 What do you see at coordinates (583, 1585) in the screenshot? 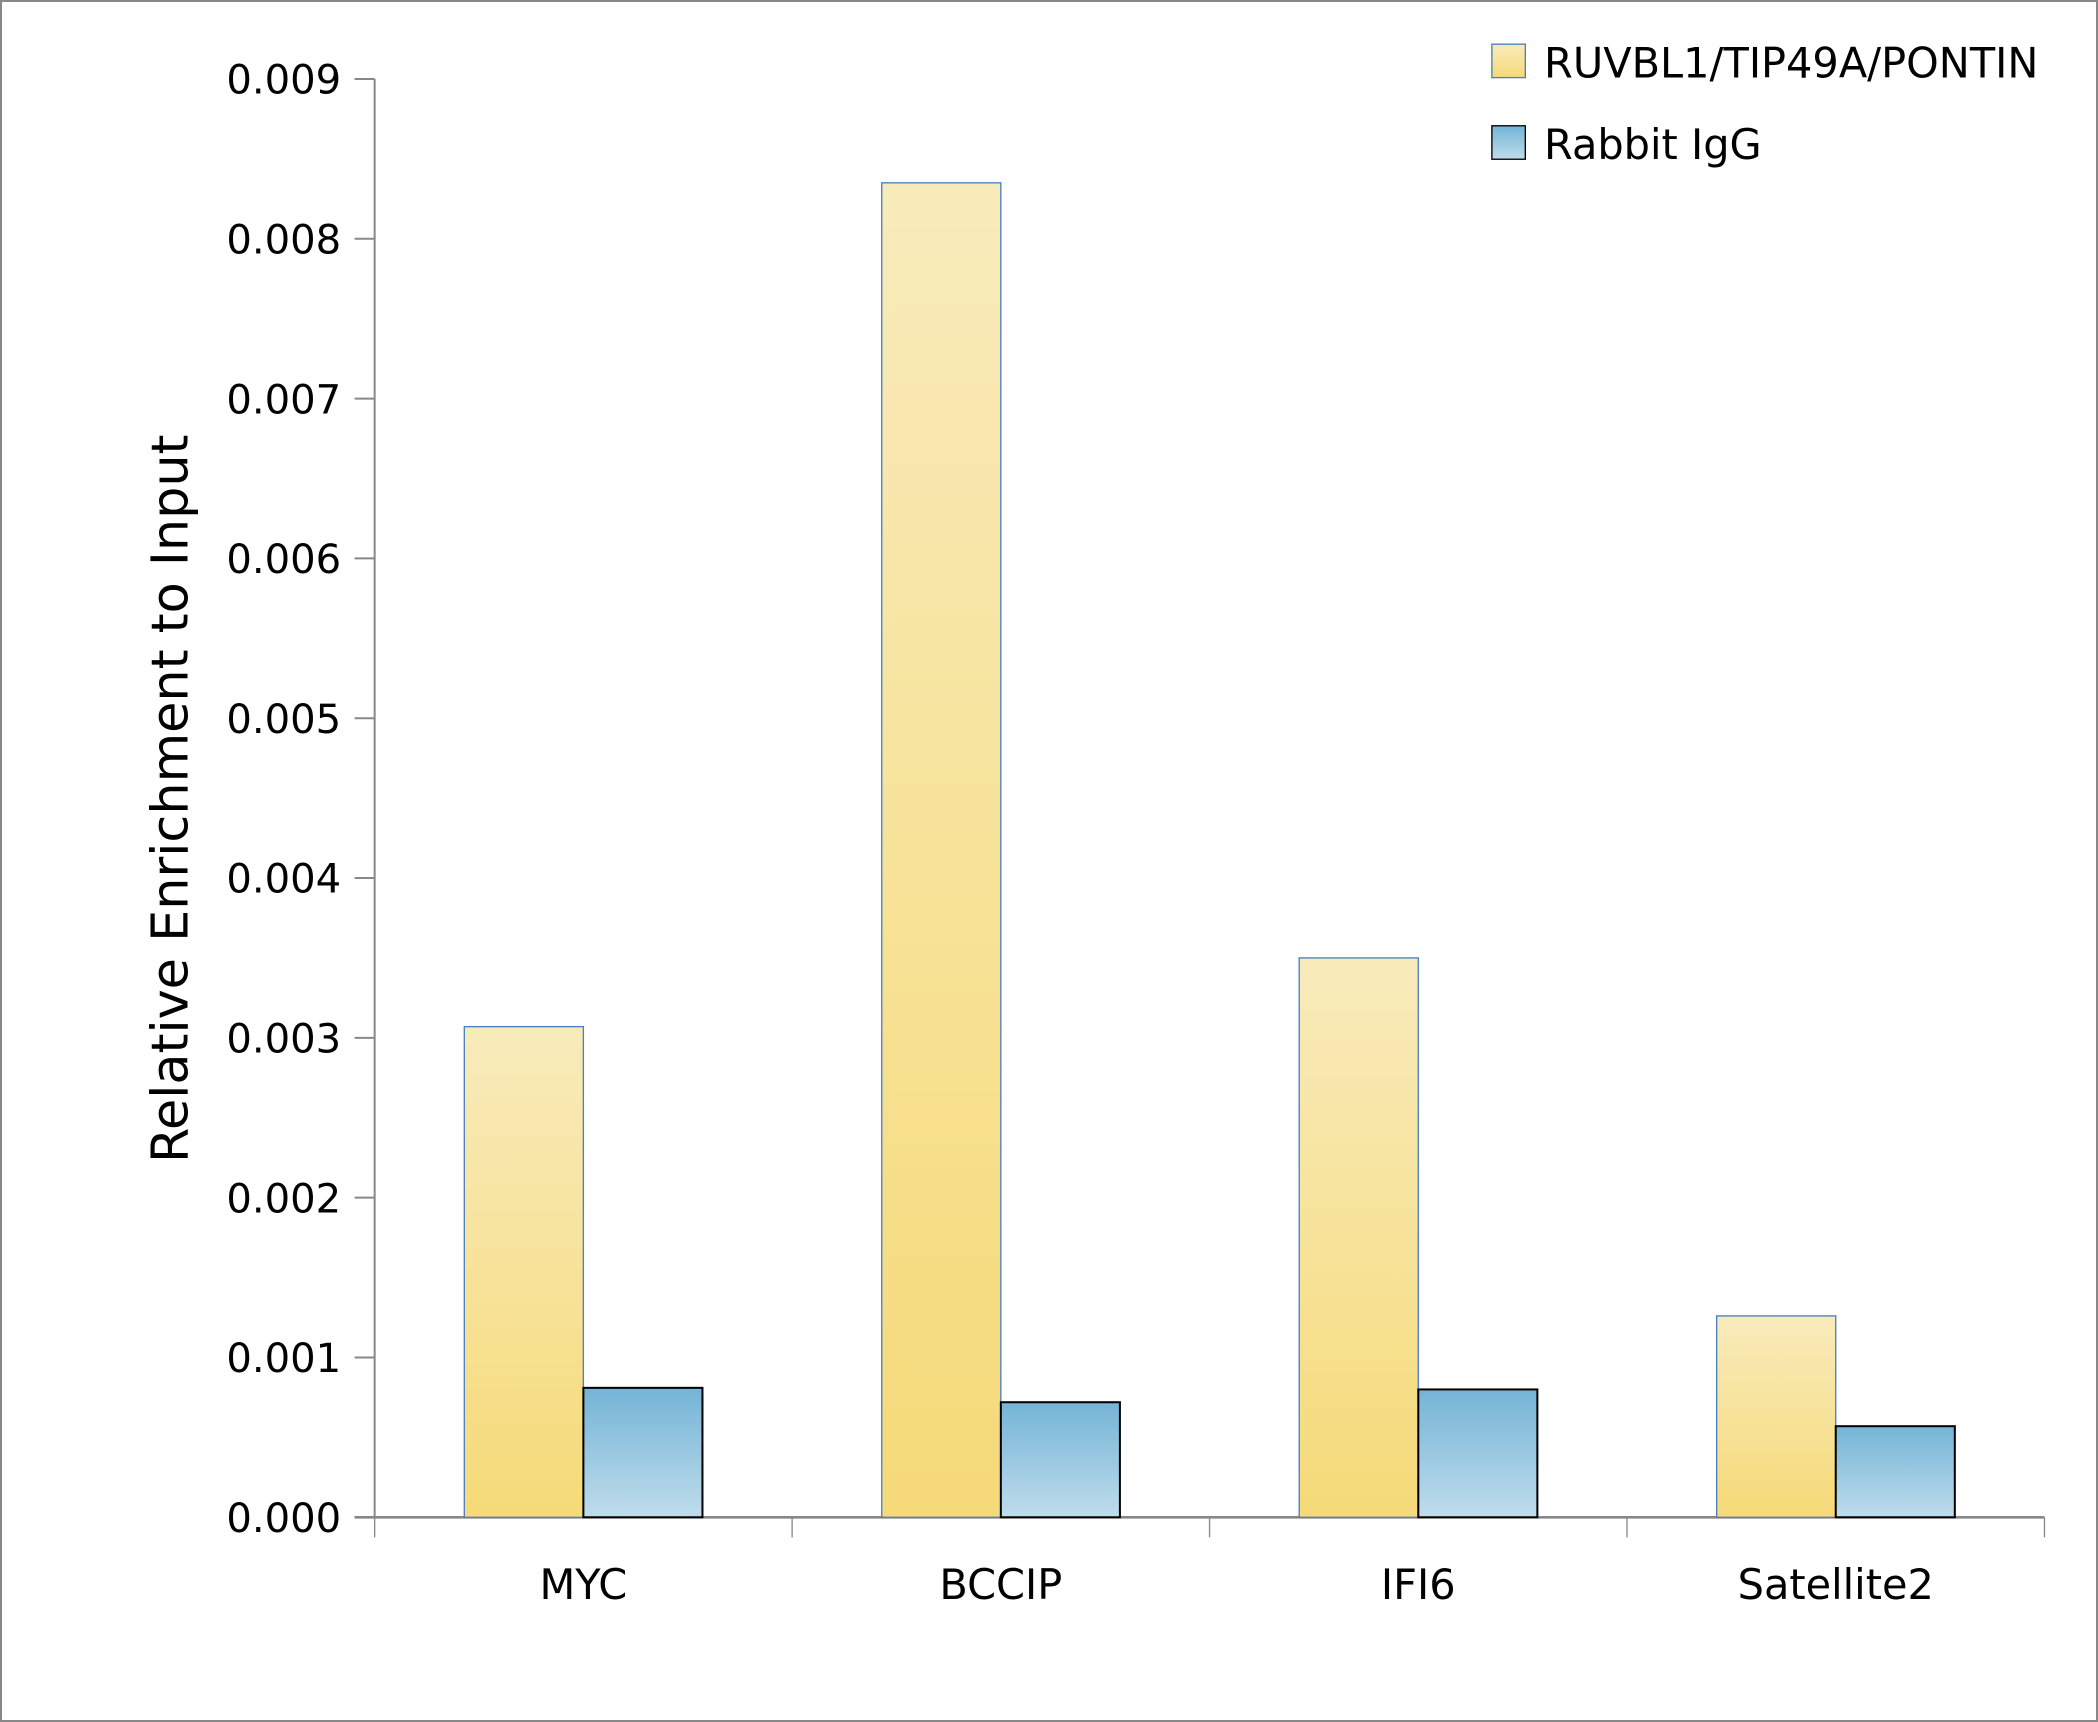
I see `x-category-label: MYC` at bounding box center [583, 1585].